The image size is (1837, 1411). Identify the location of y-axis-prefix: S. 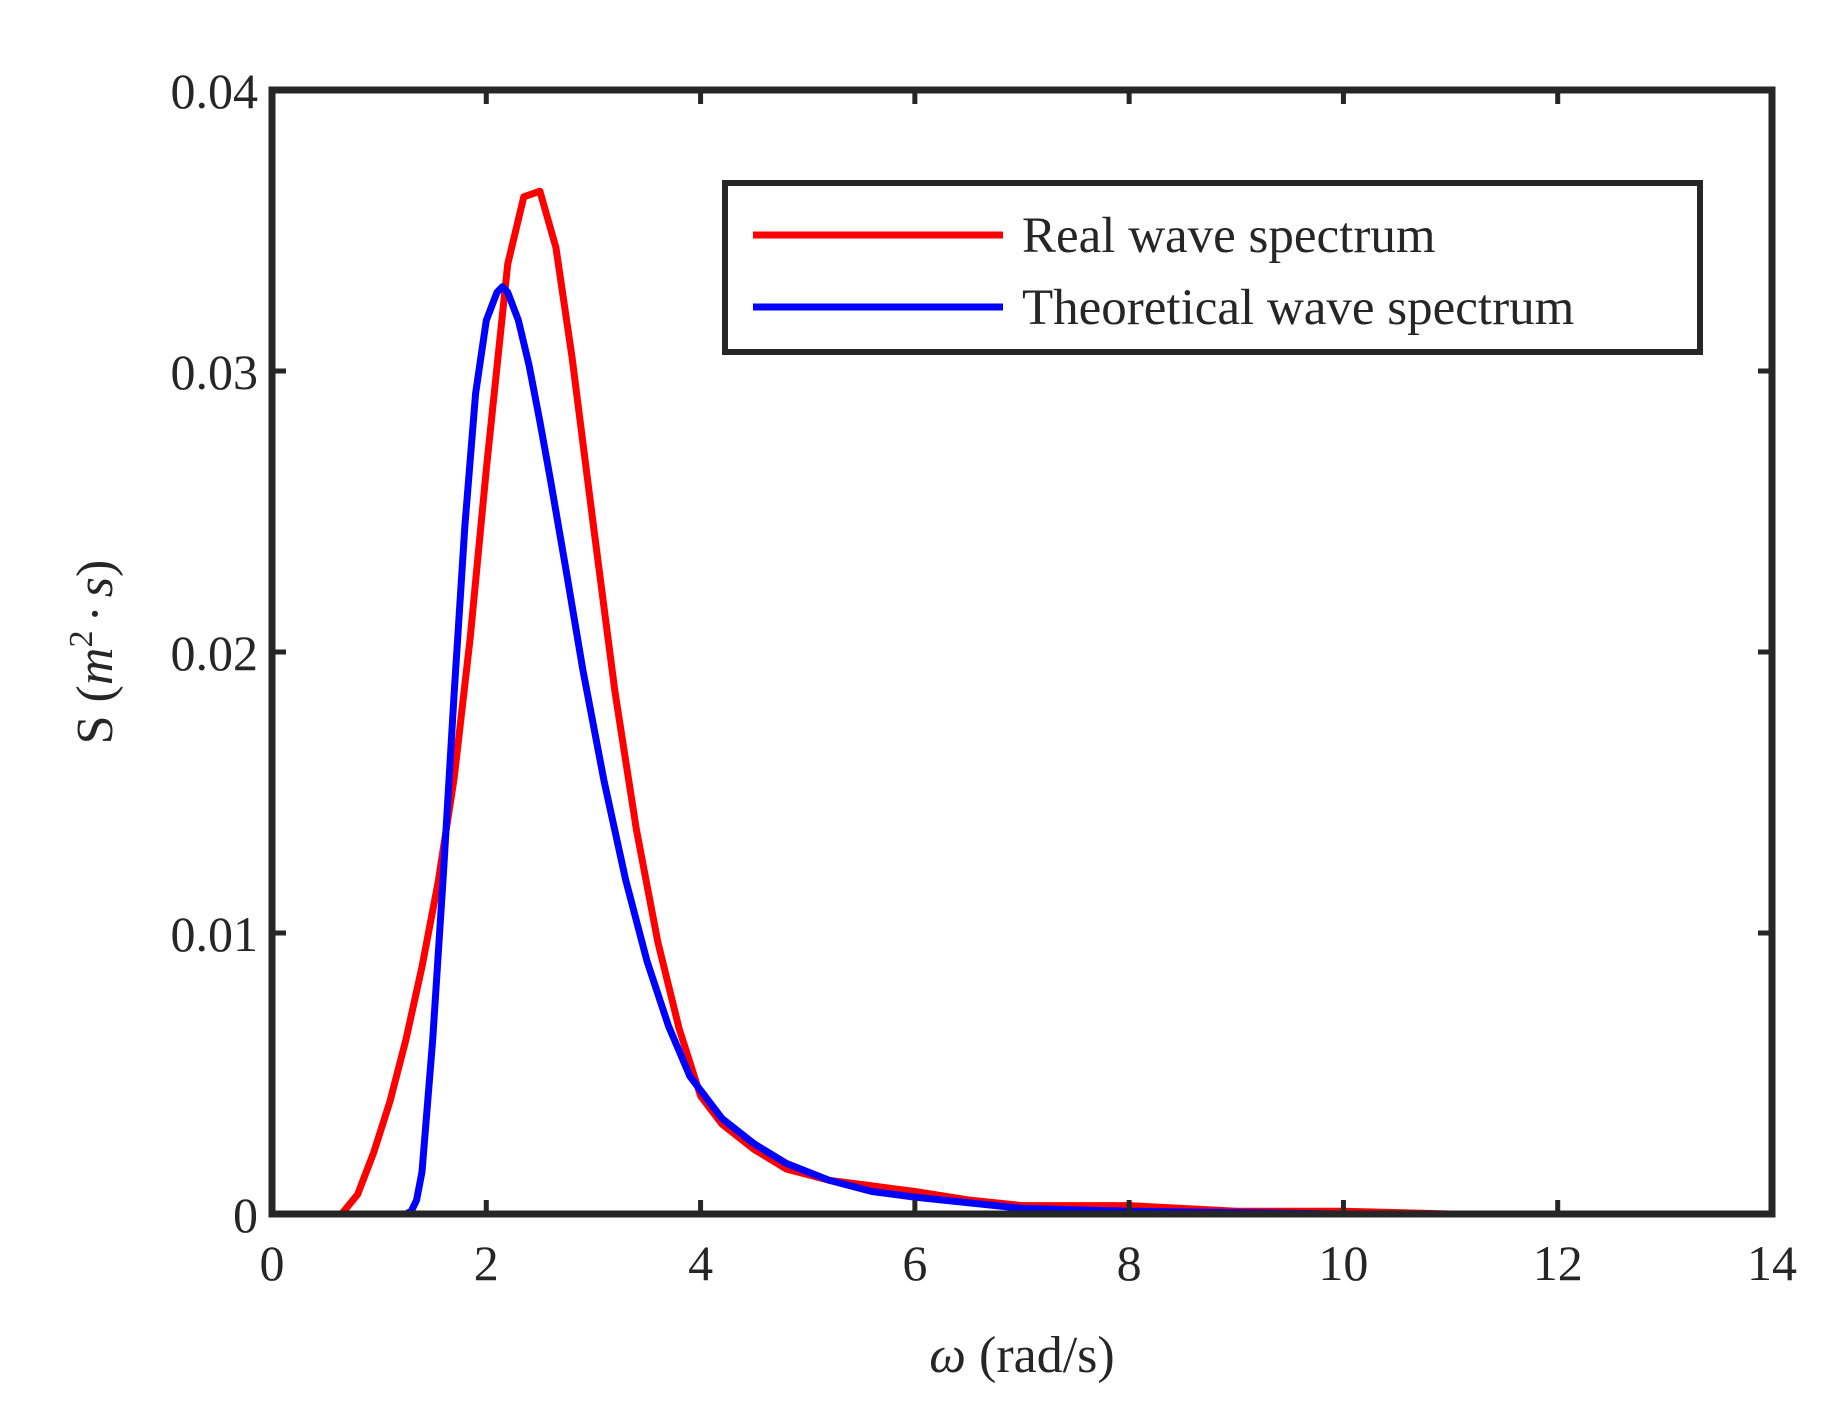
(95, 729).